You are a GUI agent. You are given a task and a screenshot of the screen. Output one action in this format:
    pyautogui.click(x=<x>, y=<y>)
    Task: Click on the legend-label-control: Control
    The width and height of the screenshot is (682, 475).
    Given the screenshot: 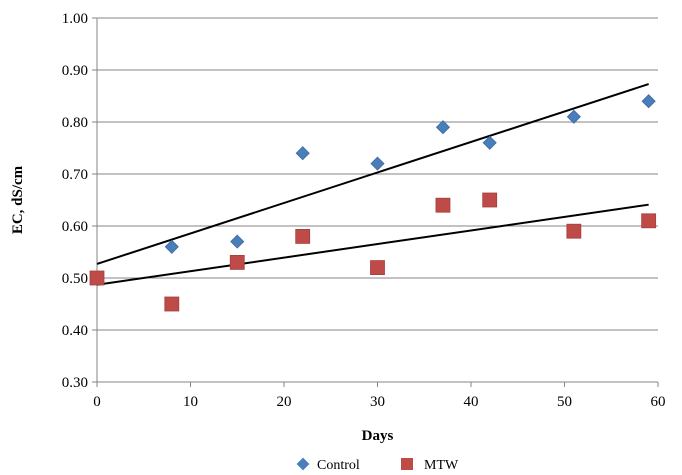 What is the action you would take?
    pyautogui.click(x=338, y=465)
    